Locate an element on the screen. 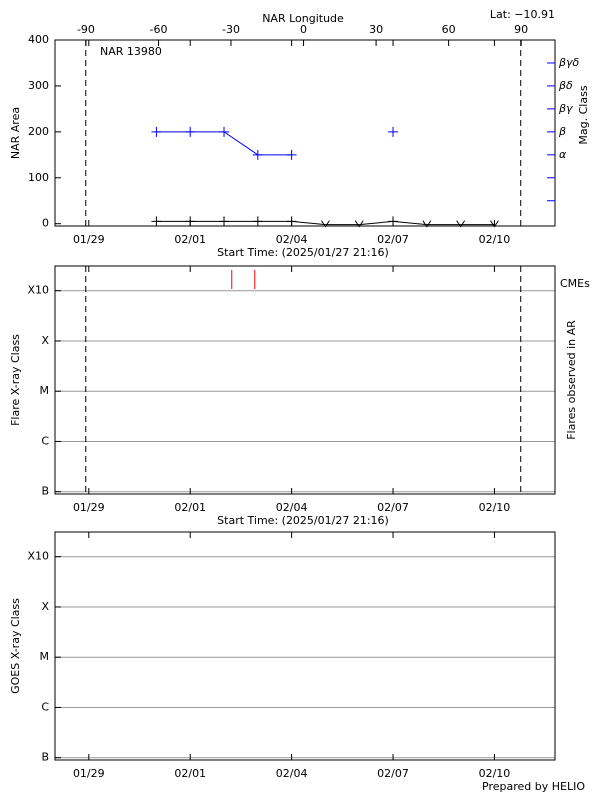  y2-tick-label: βγδ is located at coordinates (569, 62).